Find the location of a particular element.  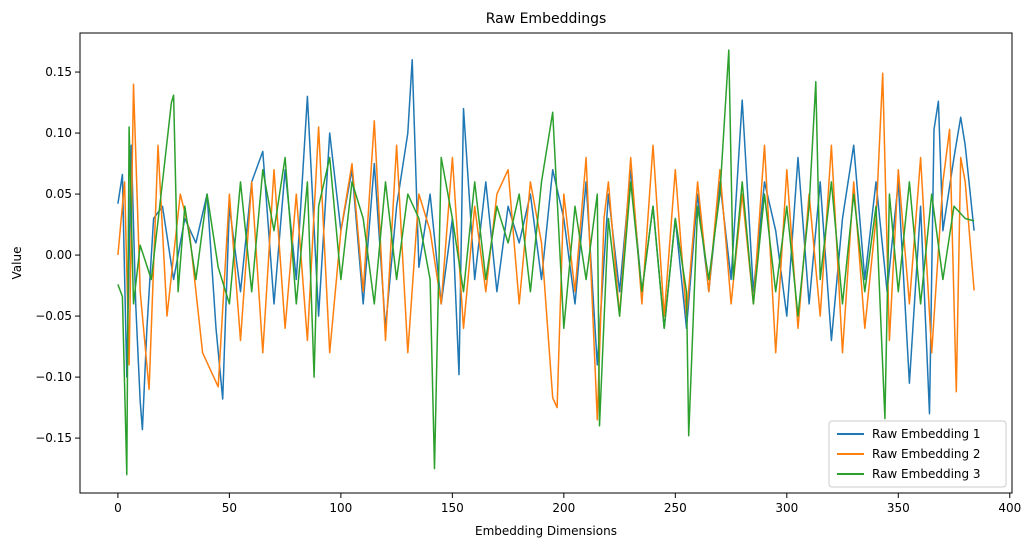

y-tick-label: −0.10 is located at coordinates (53, 377).